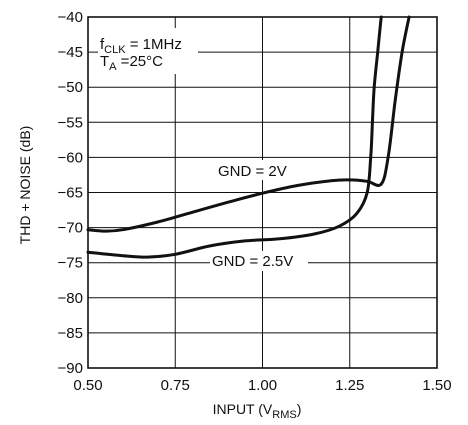  Describe the element at coordinates (70, 333) in the screenshot. I see `y-tick-label: −85` at that location.